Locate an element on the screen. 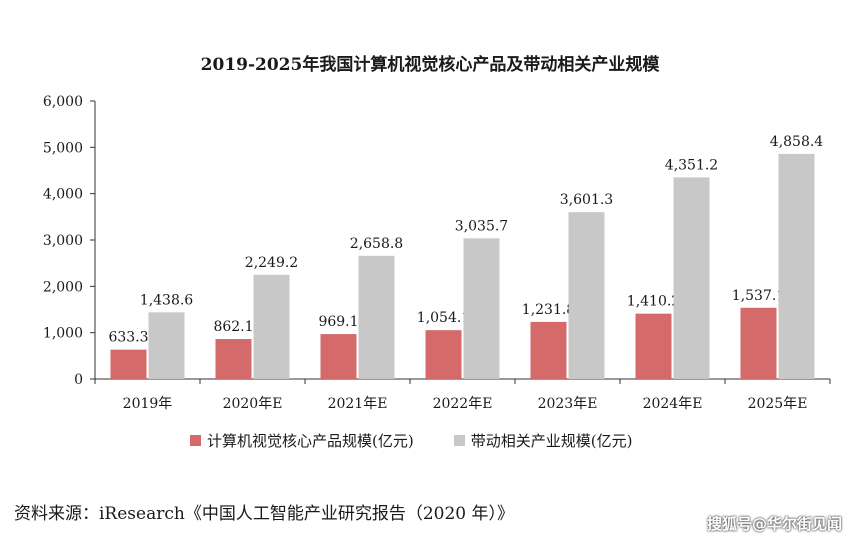  legend-item-core: 计算机视觉核心产品规模(亿元) is located at coordinates (302, 440).